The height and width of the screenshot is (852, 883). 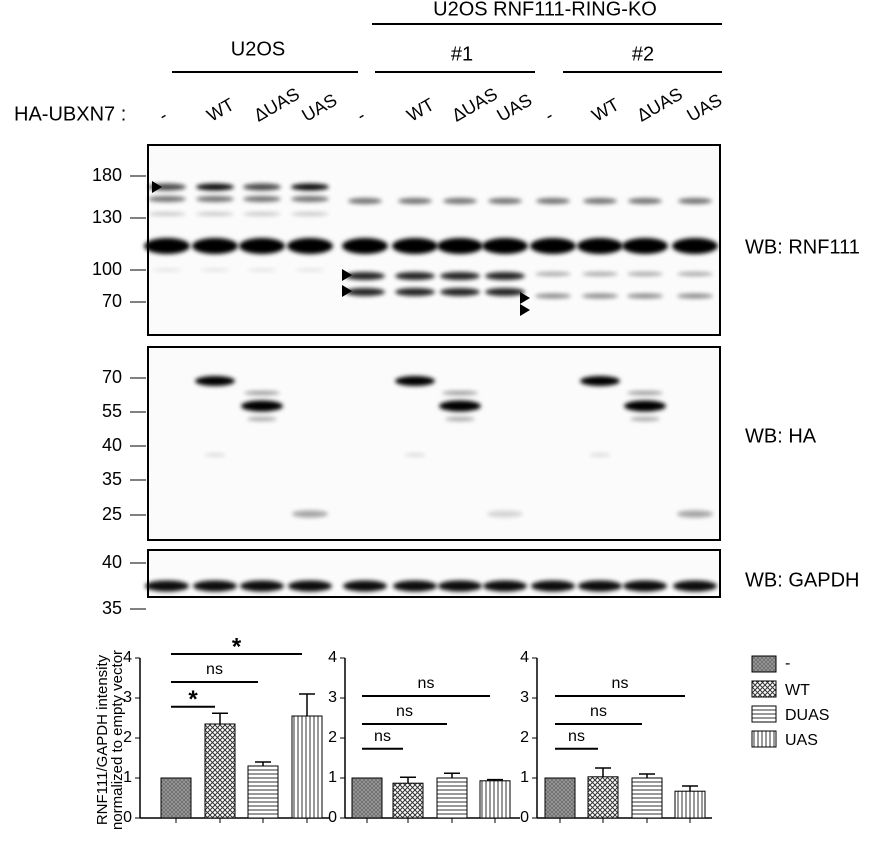 I want to click on legend-label: UAS, so click(x=801, y=740).